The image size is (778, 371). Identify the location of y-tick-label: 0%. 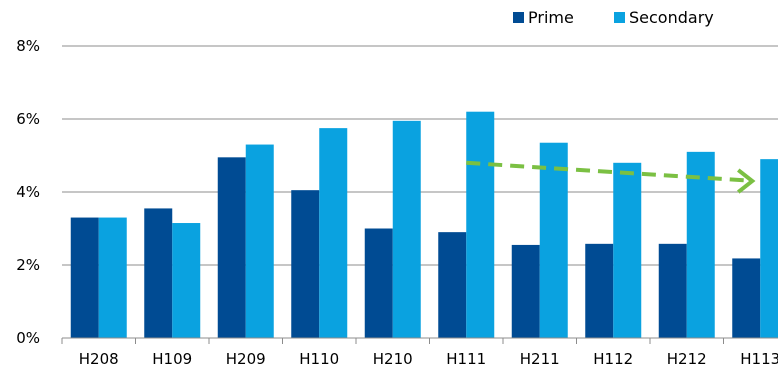
(28, 338).